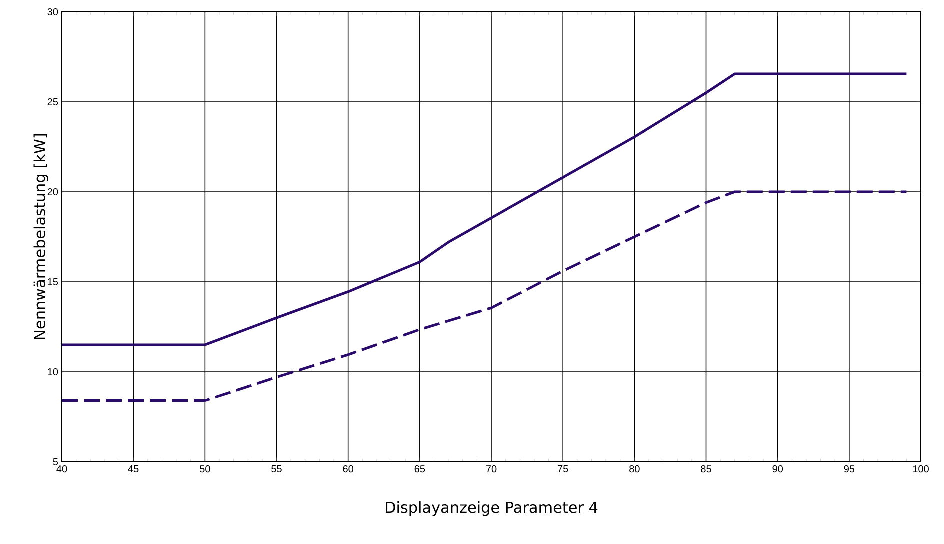 The width and height of the screenshot is (944, 544). What do you see at coordinates (53, 102) in the screenshot?
I see `y-tick-label: 25` at bounding box center [53, 102].